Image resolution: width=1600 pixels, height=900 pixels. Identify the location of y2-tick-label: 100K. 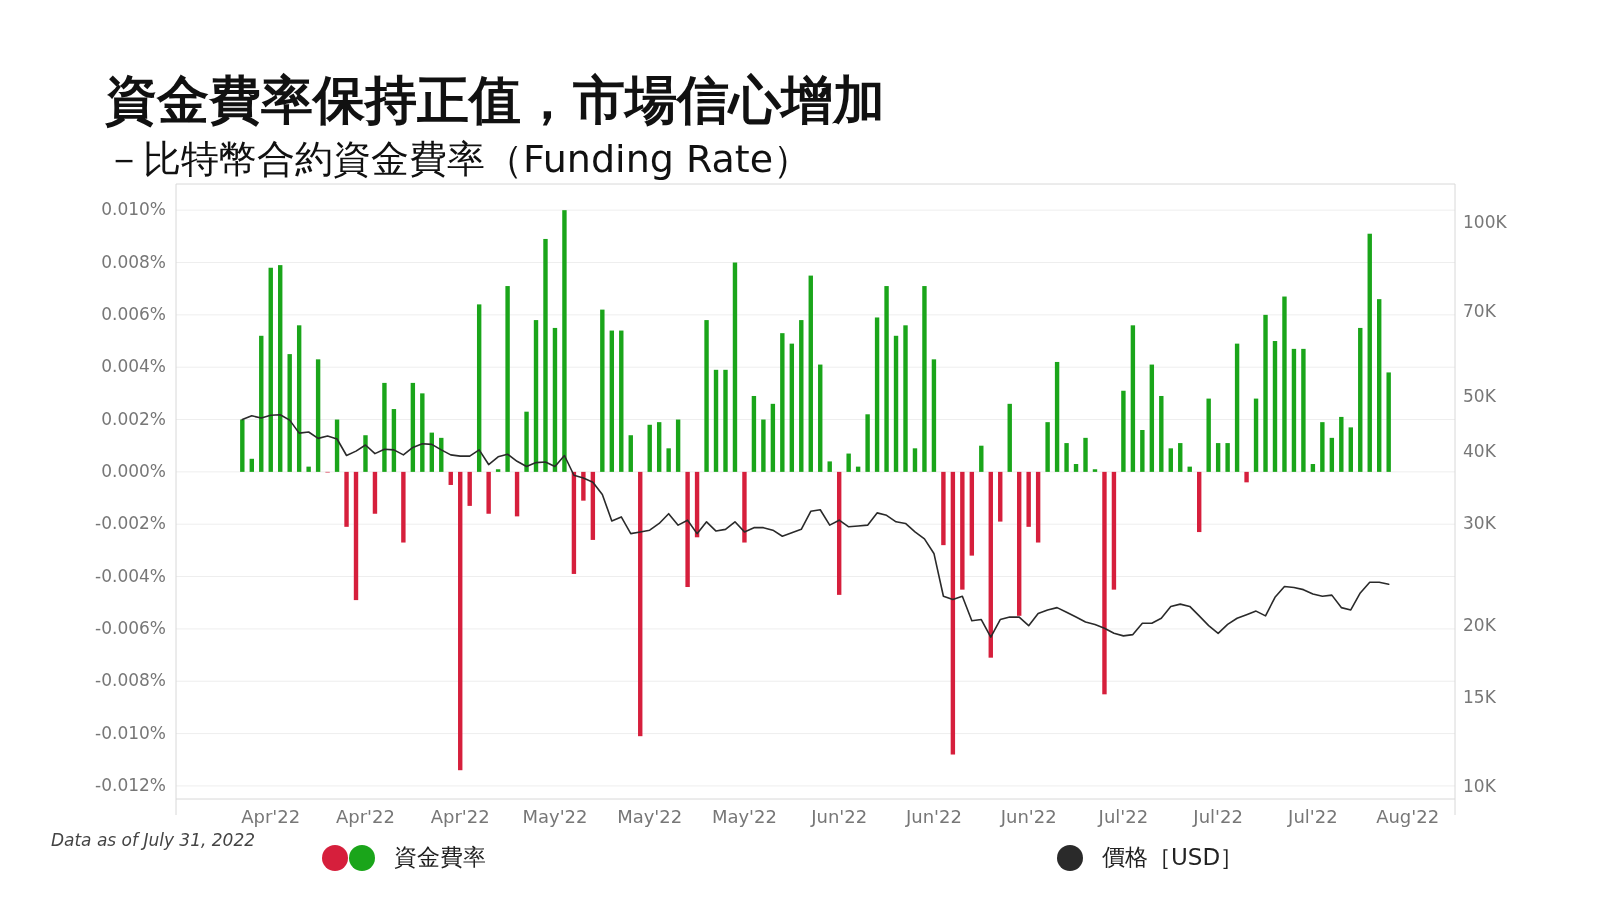
(1485, 222).